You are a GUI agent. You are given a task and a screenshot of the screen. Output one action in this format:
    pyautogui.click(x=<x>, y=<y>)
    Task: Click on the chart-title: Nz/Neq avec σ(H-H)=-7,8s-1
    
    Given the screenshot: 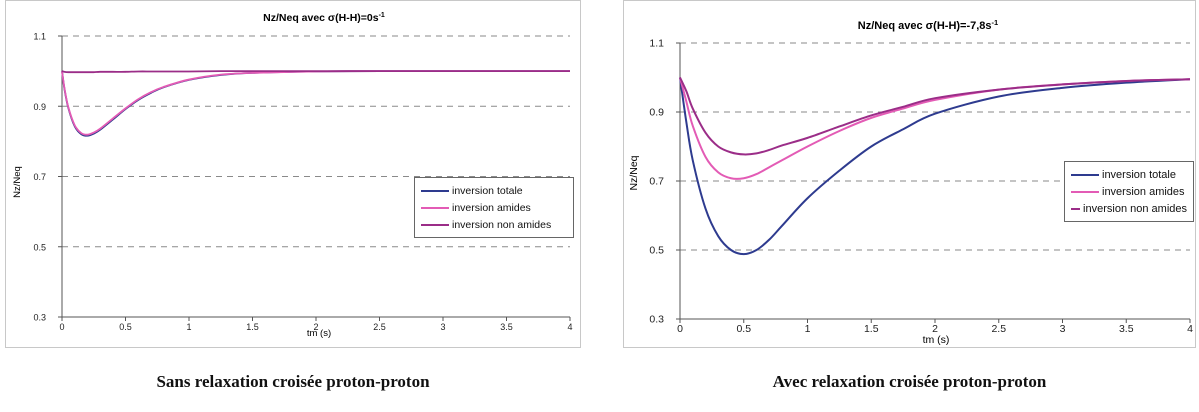 What is the action you would take?
    pyautogui.click(x=928, y=25)
    